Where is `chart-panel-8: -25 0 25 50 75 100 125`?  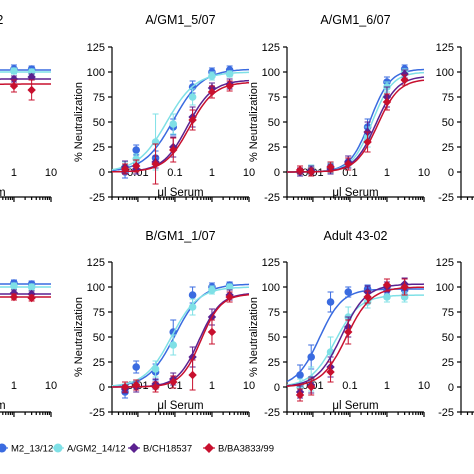
chart-panel-8: -25 0 25 50 75 100 125 is located at coordinates (455, 338).